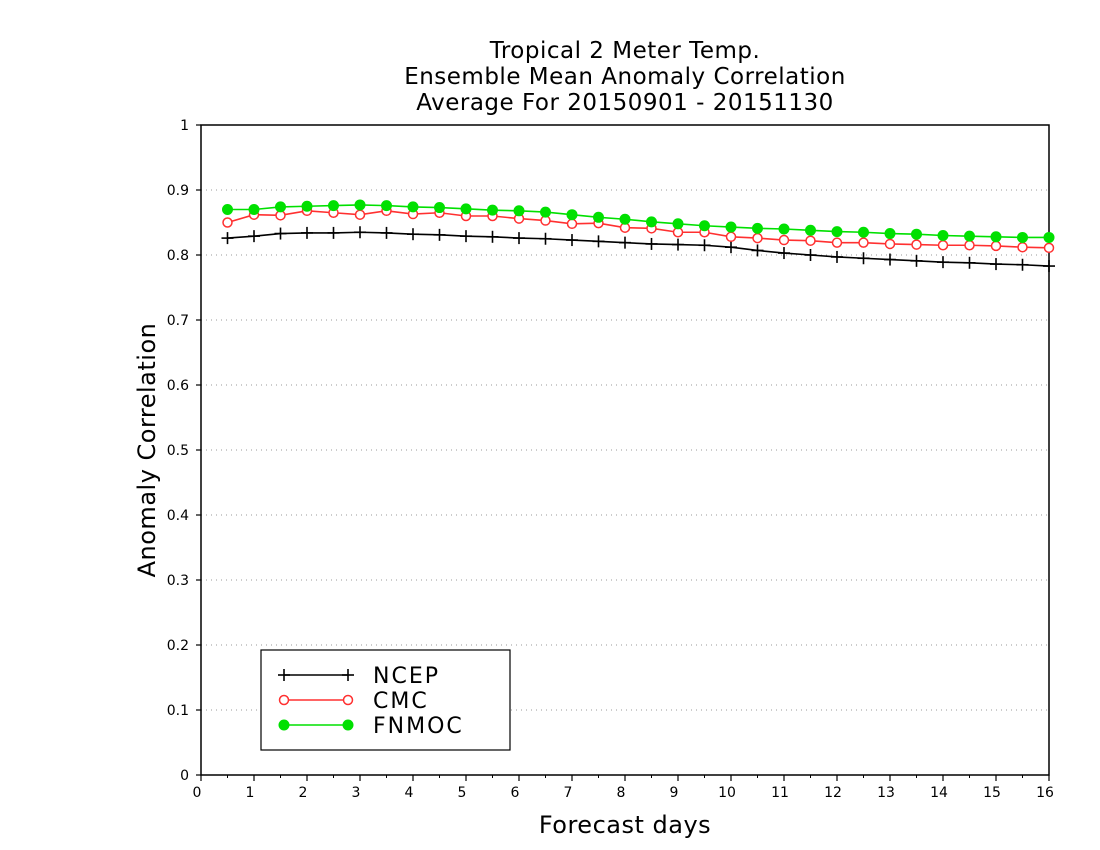  Describe the element at coordinates (568, 793) in the screenshot. I see `x-tick-label: 7` at that location.